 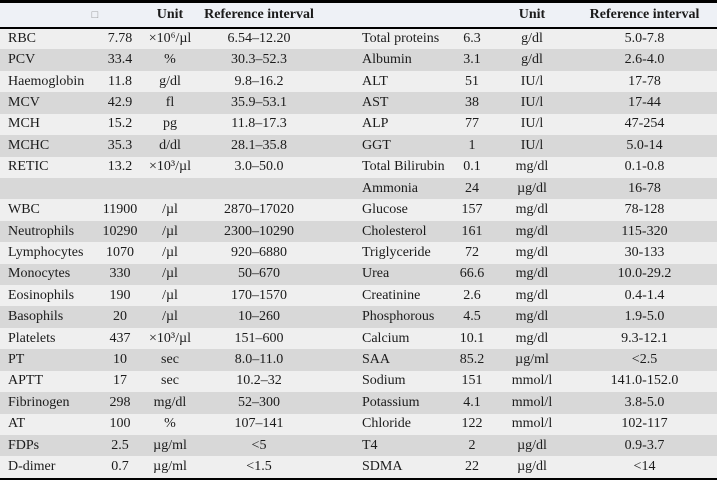 I want to click on unit-cell-right: IU/l, so click(x=532, y=145).